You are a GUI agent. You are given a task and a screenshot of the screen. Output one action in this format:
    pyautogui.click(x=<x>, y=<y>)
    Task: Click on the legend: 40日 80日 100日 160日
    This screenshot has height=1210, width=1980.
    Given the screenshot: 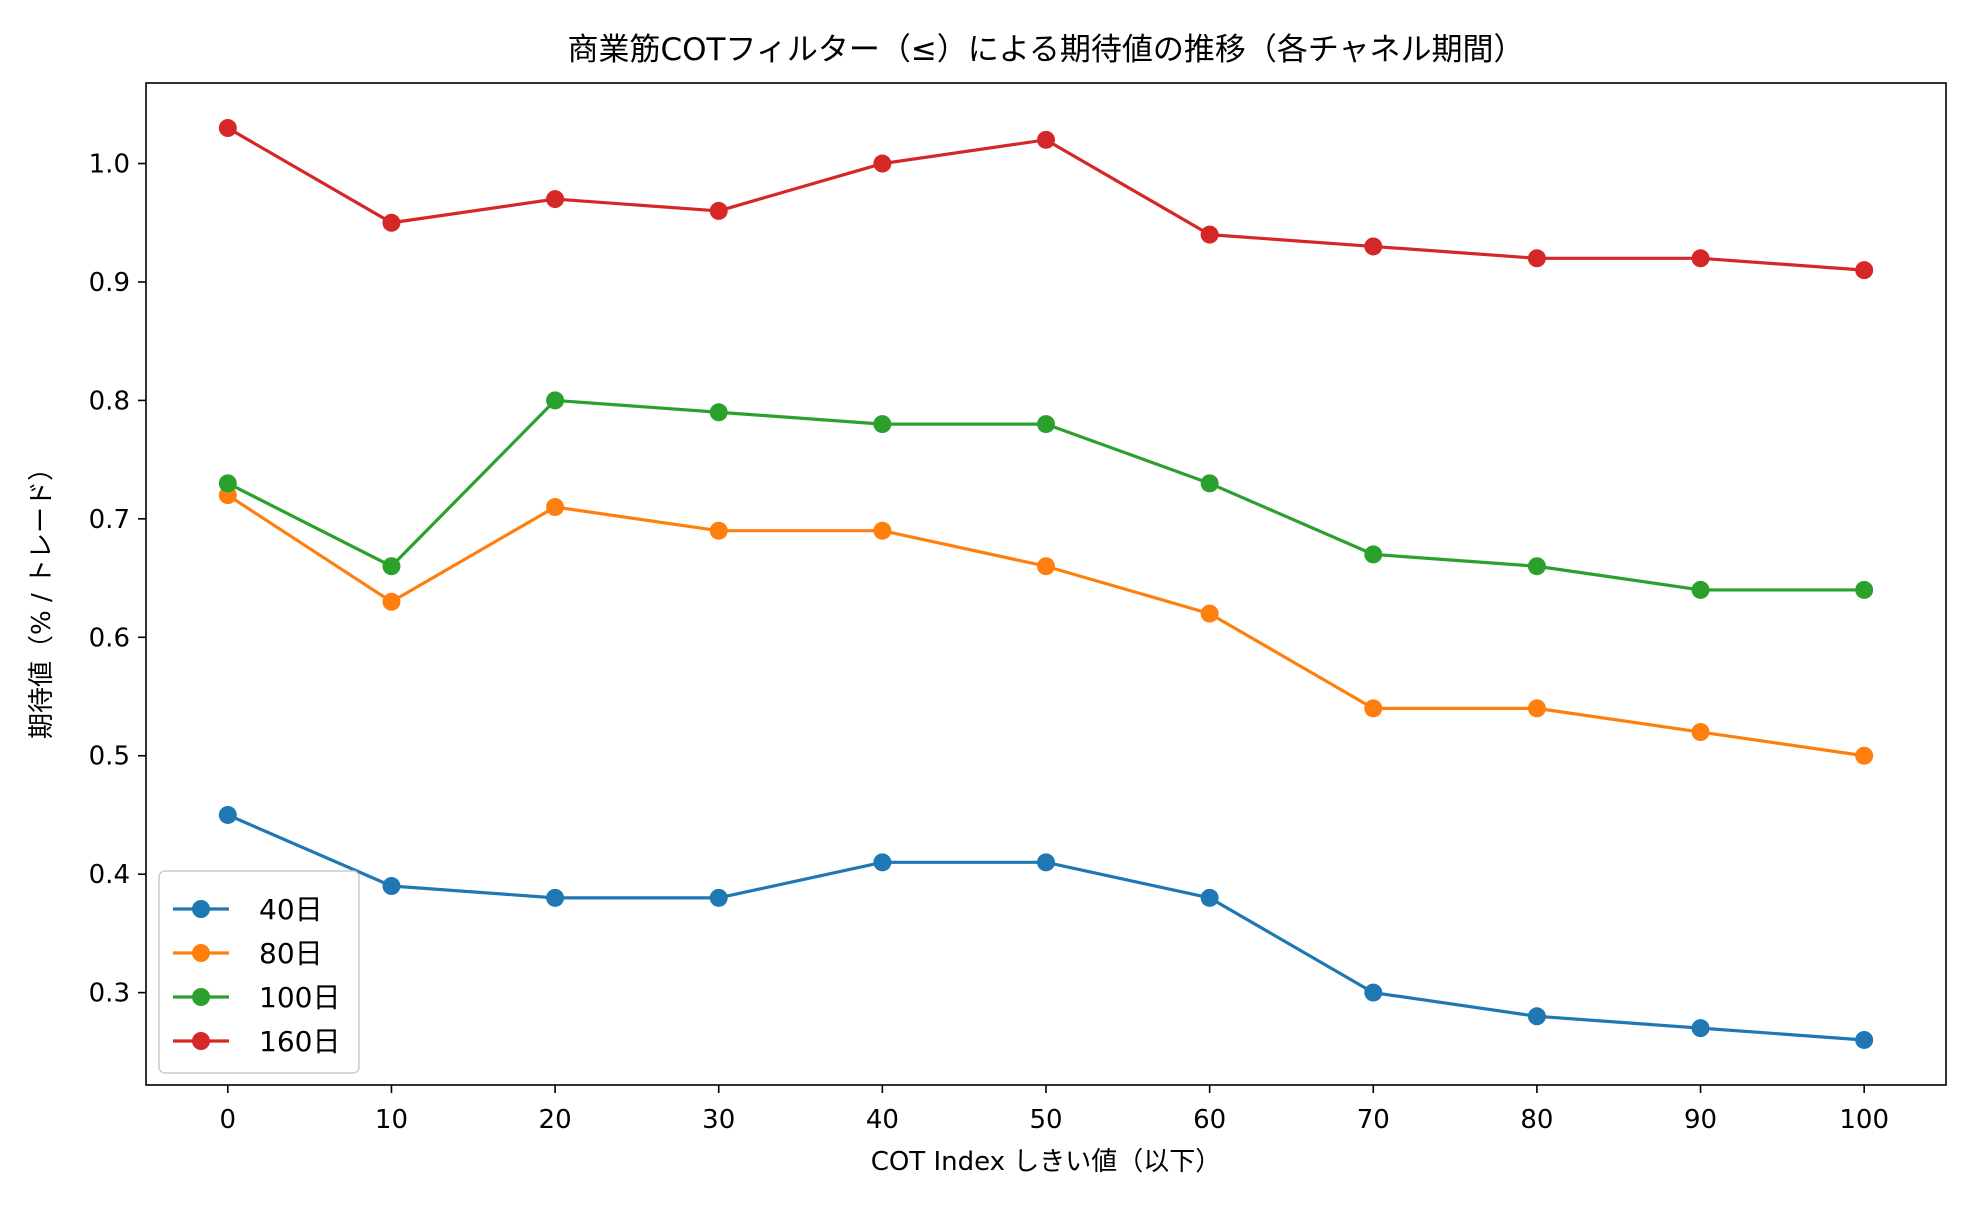 What is the action you would take?
    pyautogui.click(x=259, y=972)
    